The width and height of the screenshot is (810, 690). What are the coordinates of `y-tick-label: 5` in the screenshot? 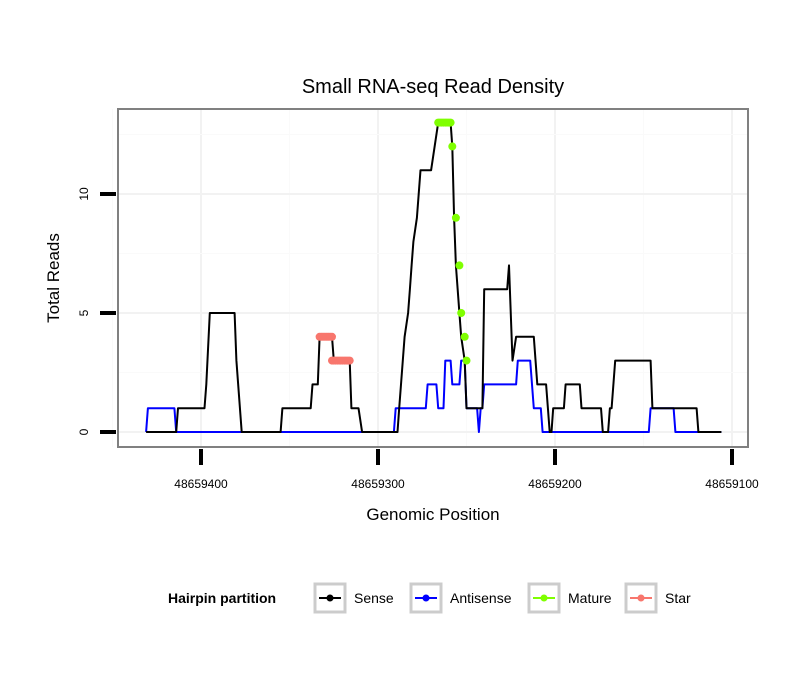 It's located at (84, 312).